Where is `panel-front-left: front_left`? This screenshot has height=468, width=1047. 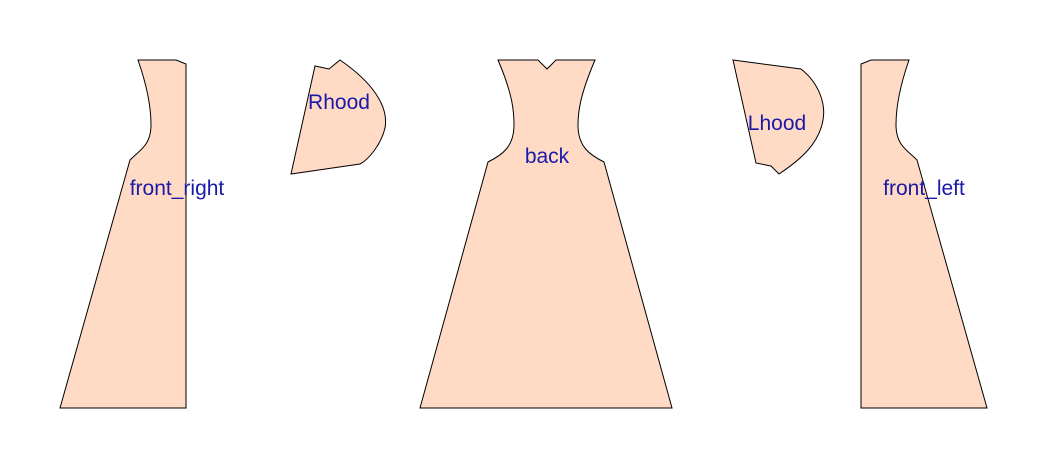 panel-front-left: front_left is located at coordinates (924, 234).